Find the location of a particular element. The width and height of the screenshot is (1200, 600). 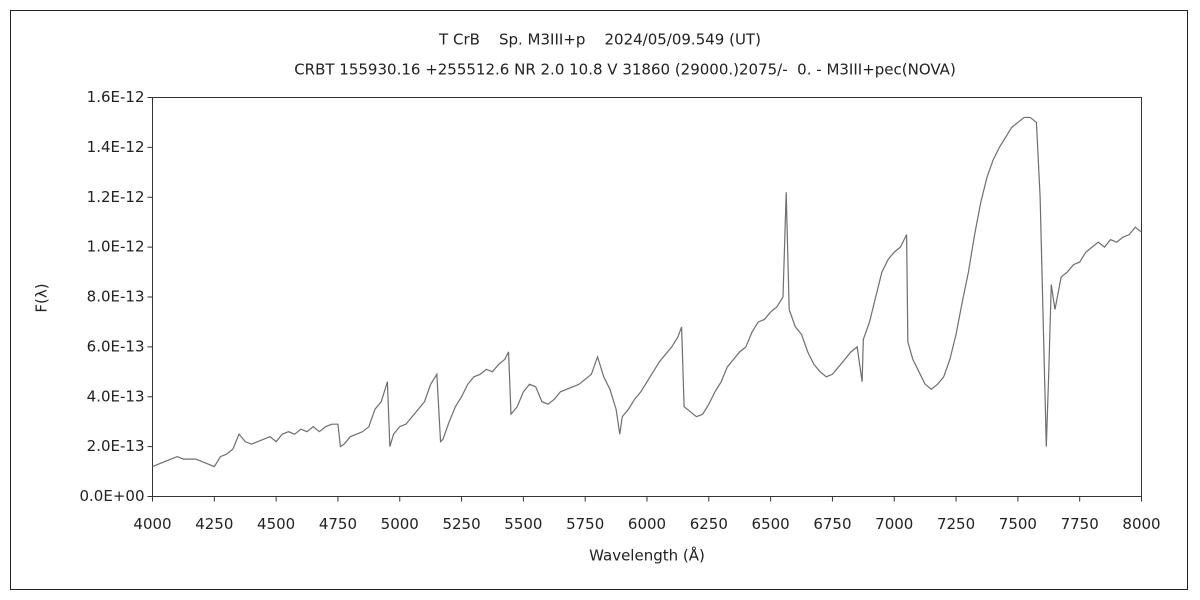

y-tick-label: 1.4E-12 is located at coordinates (116, 147).